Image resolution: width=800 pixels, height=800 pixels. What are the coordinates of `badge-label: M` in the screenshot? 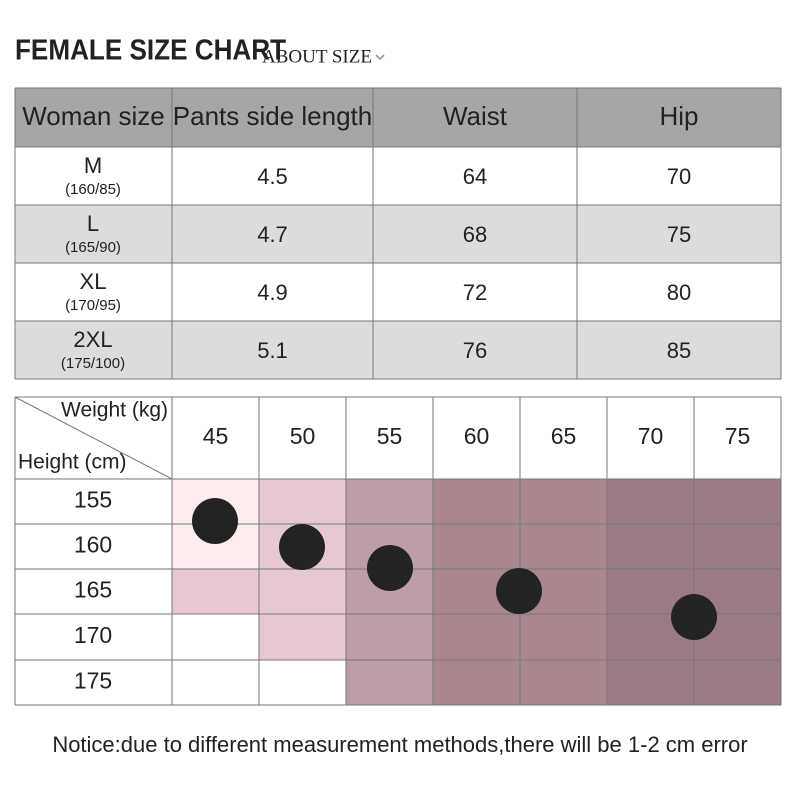 It's located at (302, 546).